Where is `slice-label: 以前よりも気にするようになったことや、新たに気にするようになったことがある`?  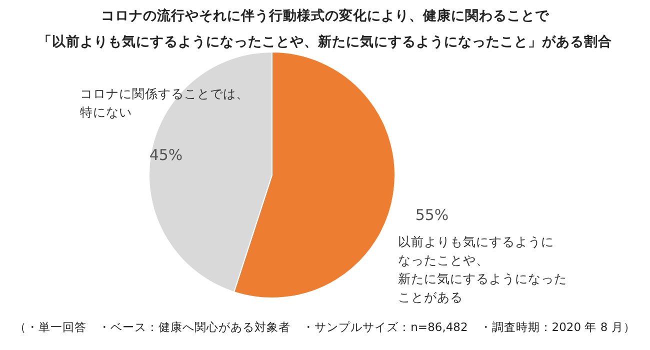 slice-label: 以前よりも気にするようになったことや、新たに気にするようになったことがある is located at coordinates (482, 269).